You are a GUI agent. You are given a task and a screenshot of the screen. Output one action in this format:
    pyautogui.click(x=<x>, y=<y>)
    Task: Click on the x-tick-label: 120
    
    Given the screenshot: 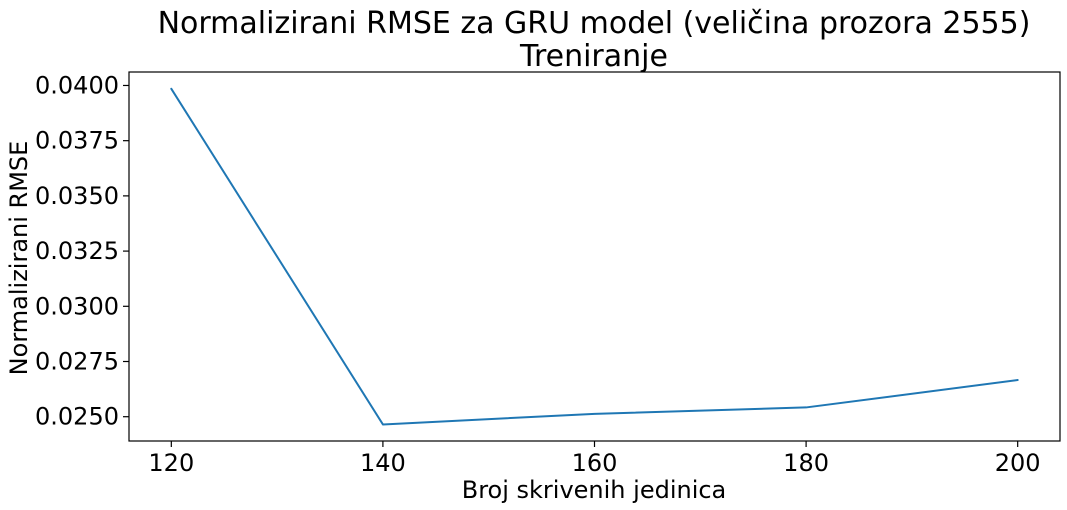 What is the action you would take?
    pyautogui.click(x=171, y=463)
    